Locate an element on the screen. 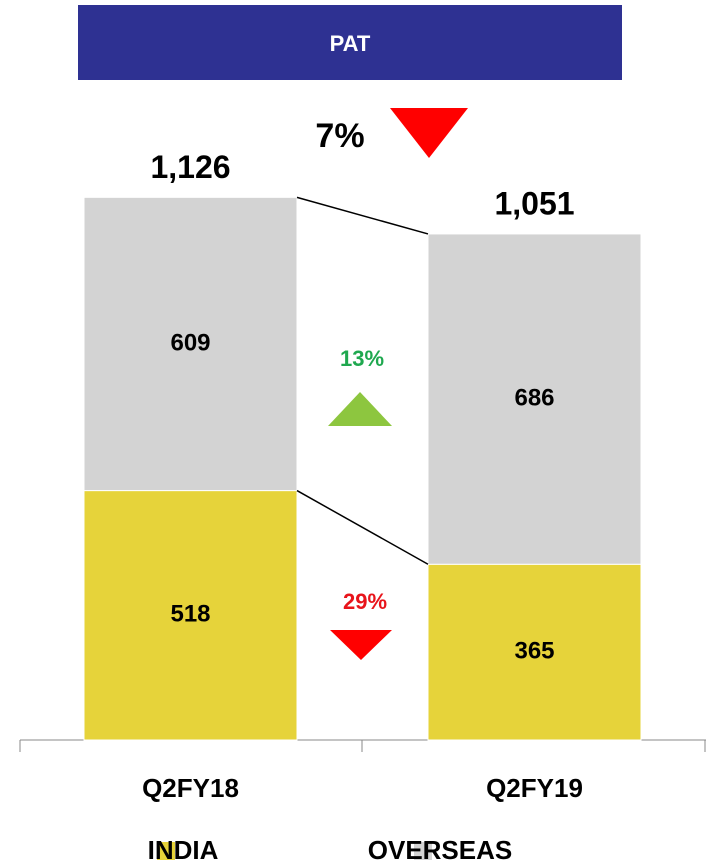  data-label: 365 is located at coordinates (534, 650).